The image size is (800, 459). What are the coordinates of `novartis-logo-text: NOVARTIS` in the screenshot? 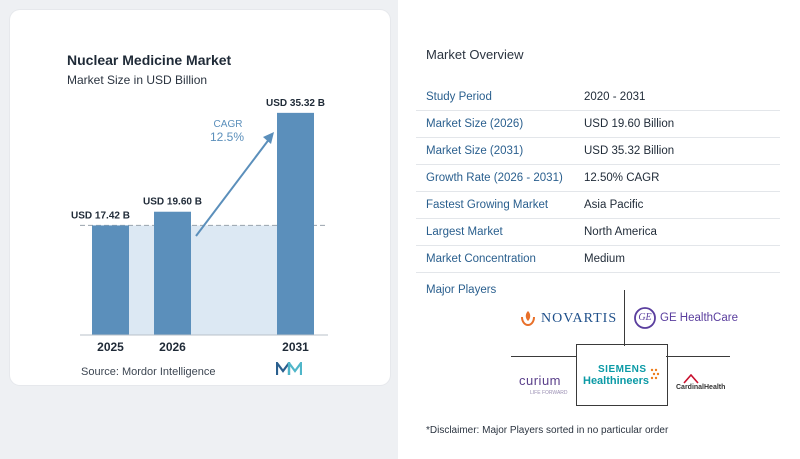 It's located at (579, 318).